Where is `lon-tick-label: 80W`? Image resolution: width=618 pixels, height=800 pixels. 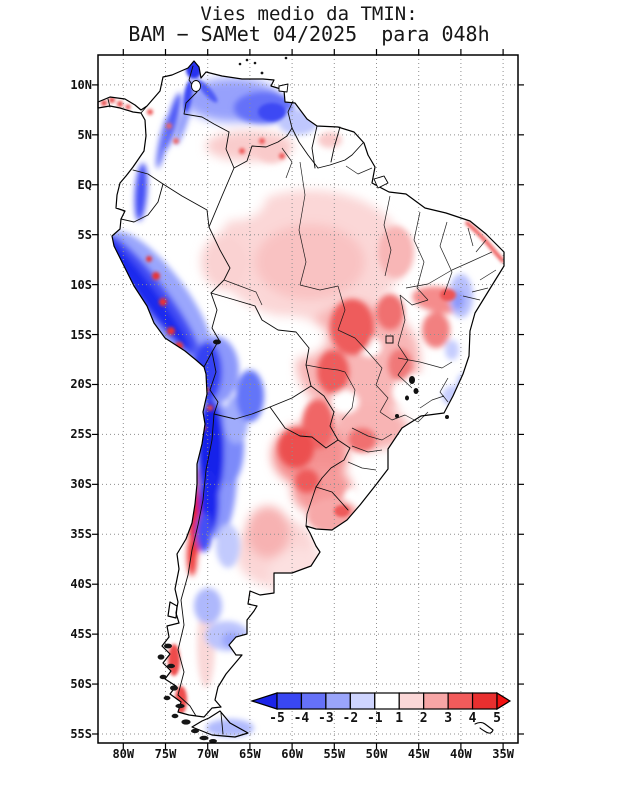 lon-tick-label: 80W is located at coordinates (123, 754).